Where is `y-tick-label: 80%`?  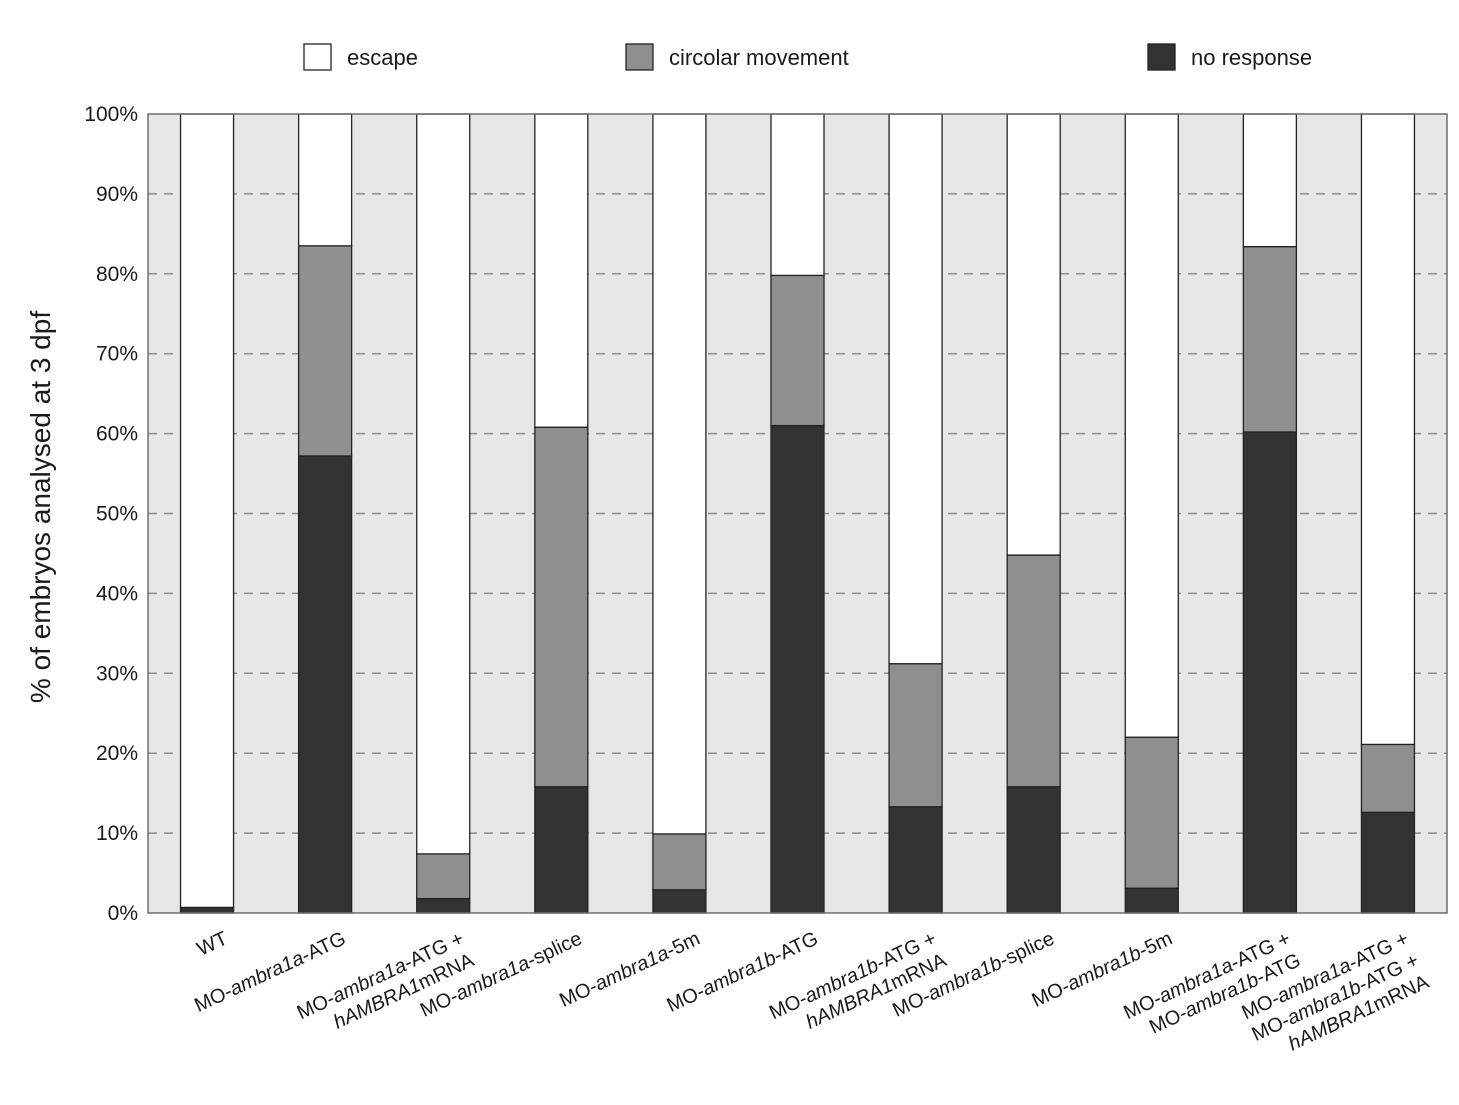 y-tick-label: 80% is located at coordinates (117, 274).